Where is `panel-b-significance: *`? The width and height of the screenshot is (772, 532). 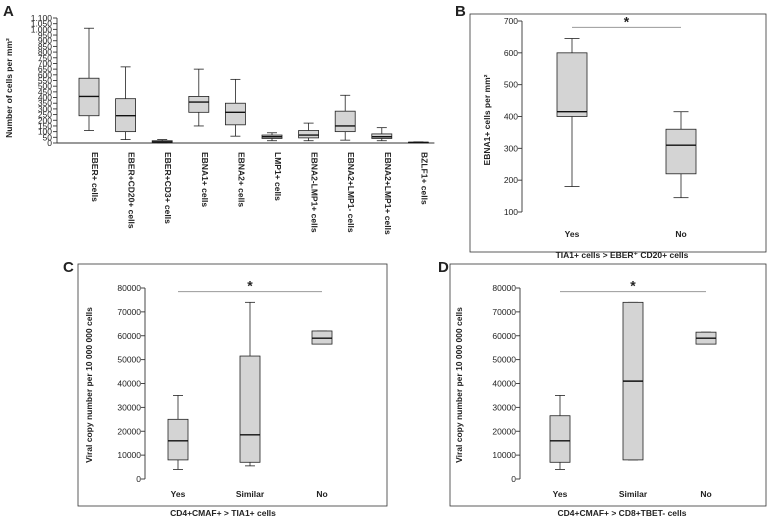
panel-b-significance: * is located at coordinates (626, 21).